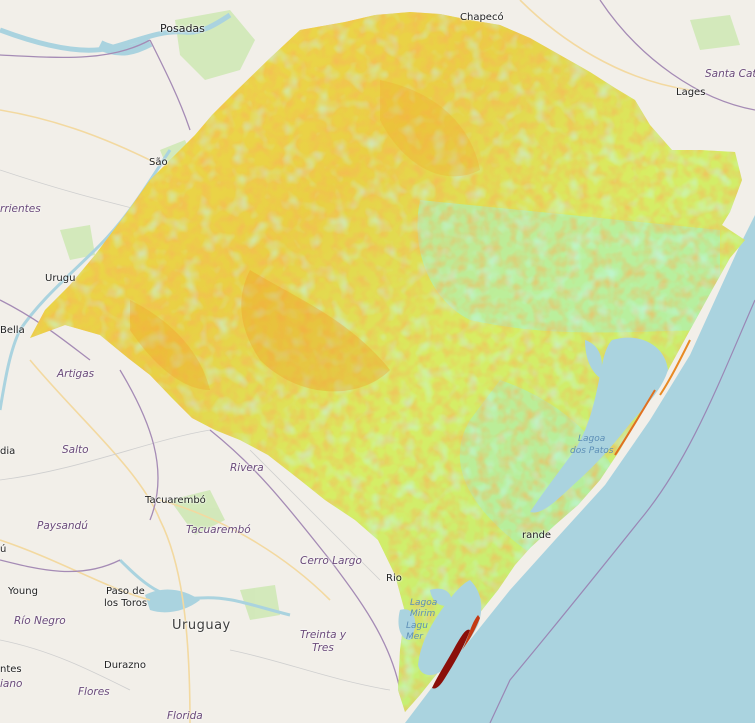 The width and height of the screenshot is (755, 723). I want to click on label-posadas: Posadas, so click(182, 28).